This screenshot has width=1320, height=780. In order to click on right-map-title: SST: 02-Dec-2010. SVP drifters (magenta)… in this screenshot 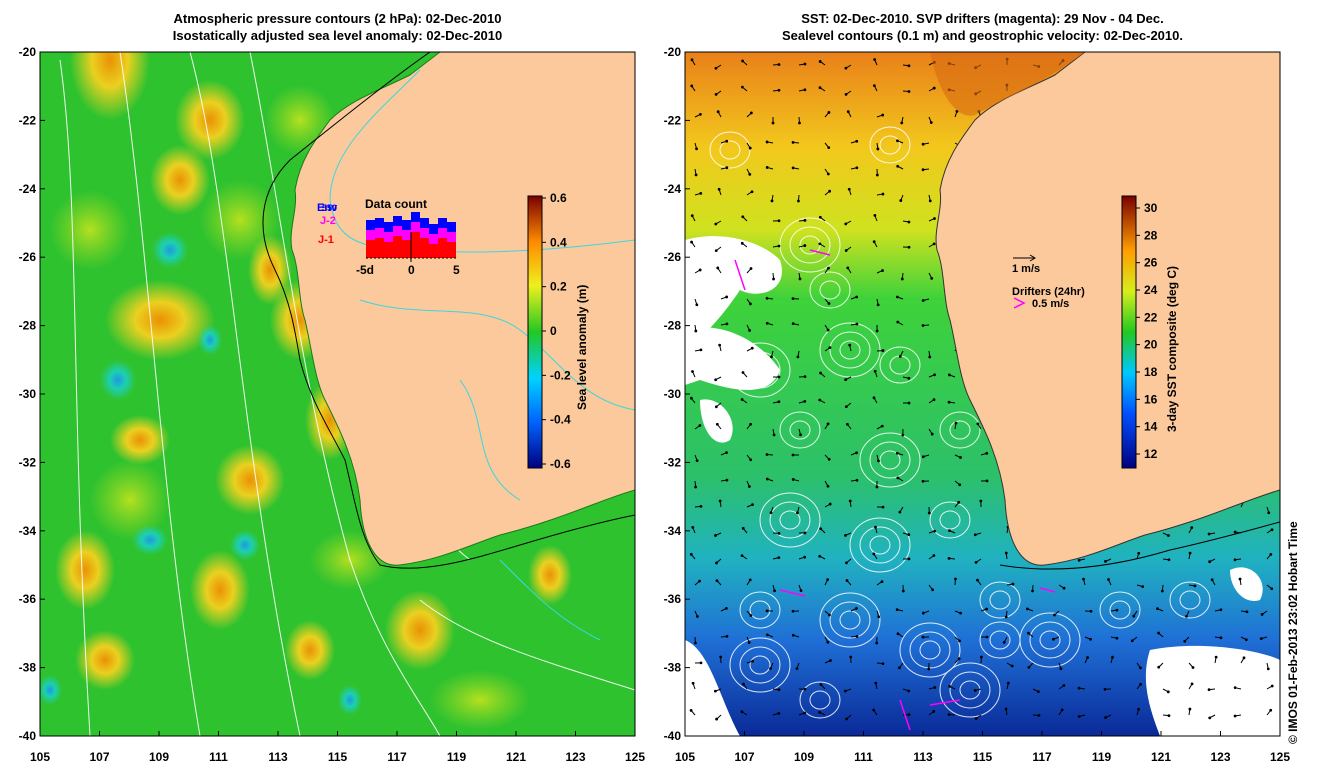, I will do `click(982, 27)`.